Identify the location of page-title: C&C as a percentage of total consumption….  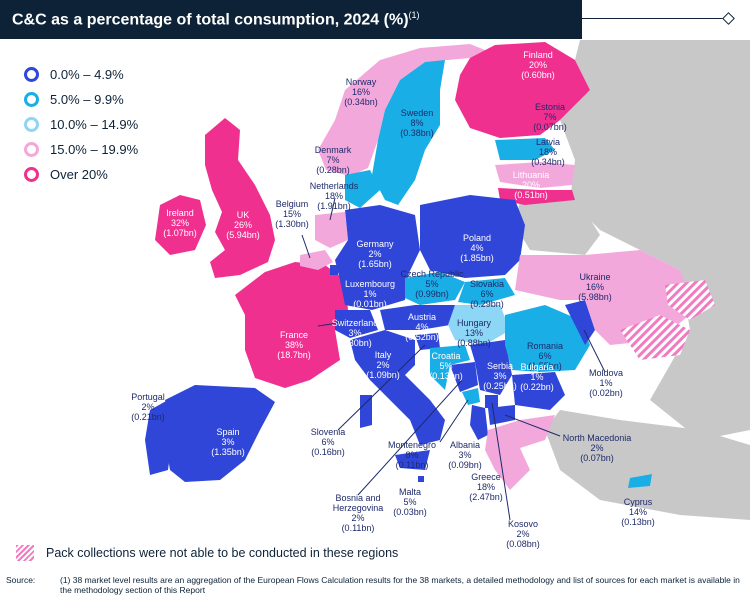
(216, 19).